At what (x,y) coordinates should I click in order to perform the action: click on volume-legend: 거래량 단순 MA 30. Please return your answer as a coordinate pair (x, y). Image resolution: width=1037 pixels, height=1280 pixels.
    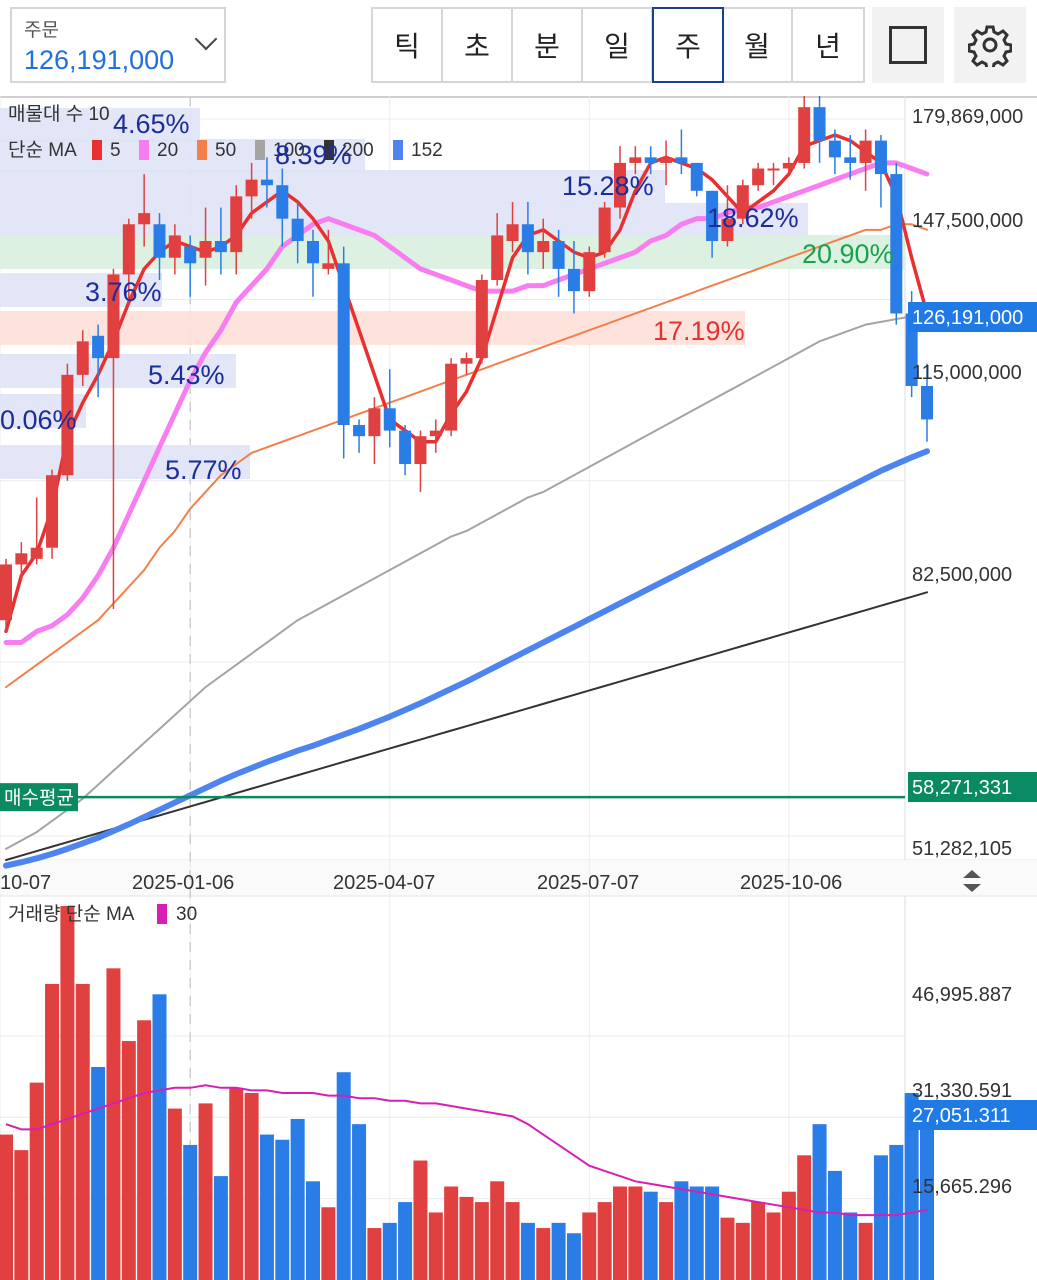
    Looking at the image, I should click on (102, 914).